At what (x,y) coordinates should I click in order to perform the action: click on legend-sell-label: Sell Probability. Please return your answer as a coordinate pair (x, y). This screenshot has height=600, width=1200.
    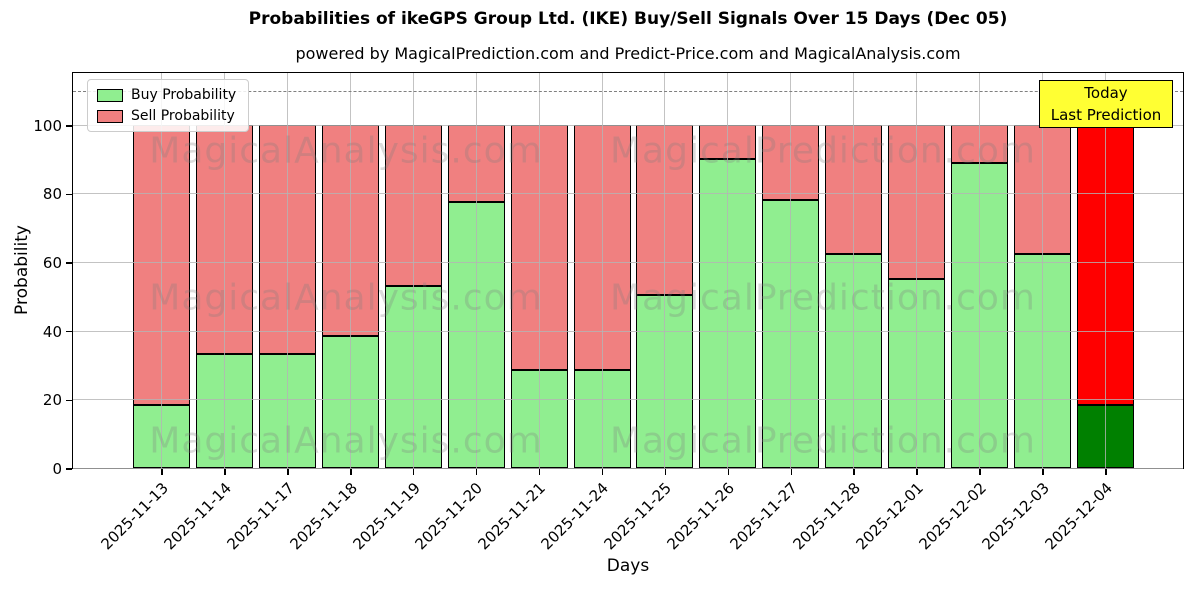
    Looking at the image, I should click on (183, 116).